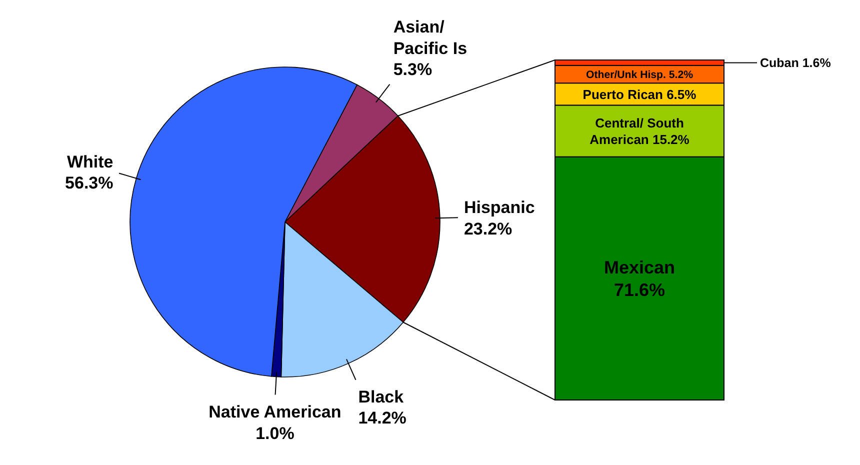 The width and height of the screenshot is (860, 465). I want to click on text: Cuban 1.6%, so click(795, 63).